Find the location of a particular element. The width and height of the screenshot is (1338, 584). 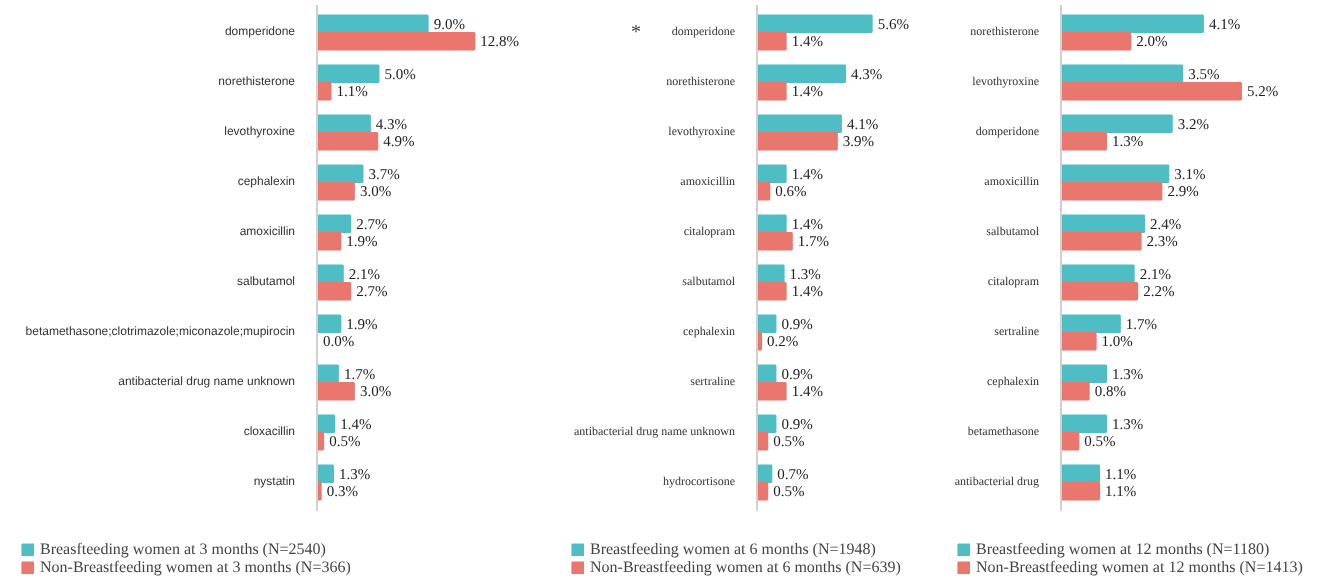

legend-label: Non-Breastfeeding women at 6 months (N=639) is located at coordinates (745, 567).